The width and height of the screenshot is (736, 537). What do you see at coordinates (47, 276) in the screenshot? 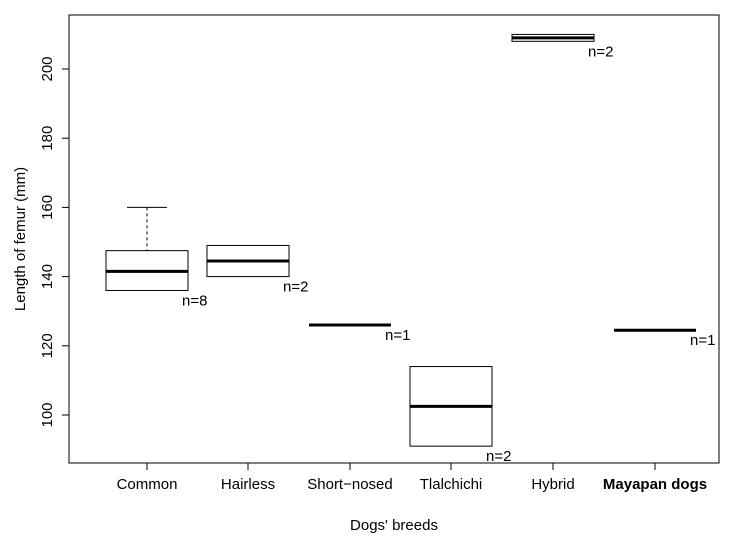
I see `y-tick-label: 140` at bounding box center [47, 276].